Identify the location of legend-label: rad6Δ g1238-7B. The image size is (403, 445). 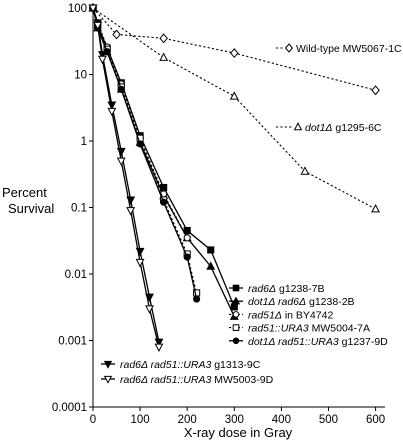
(286, 289).